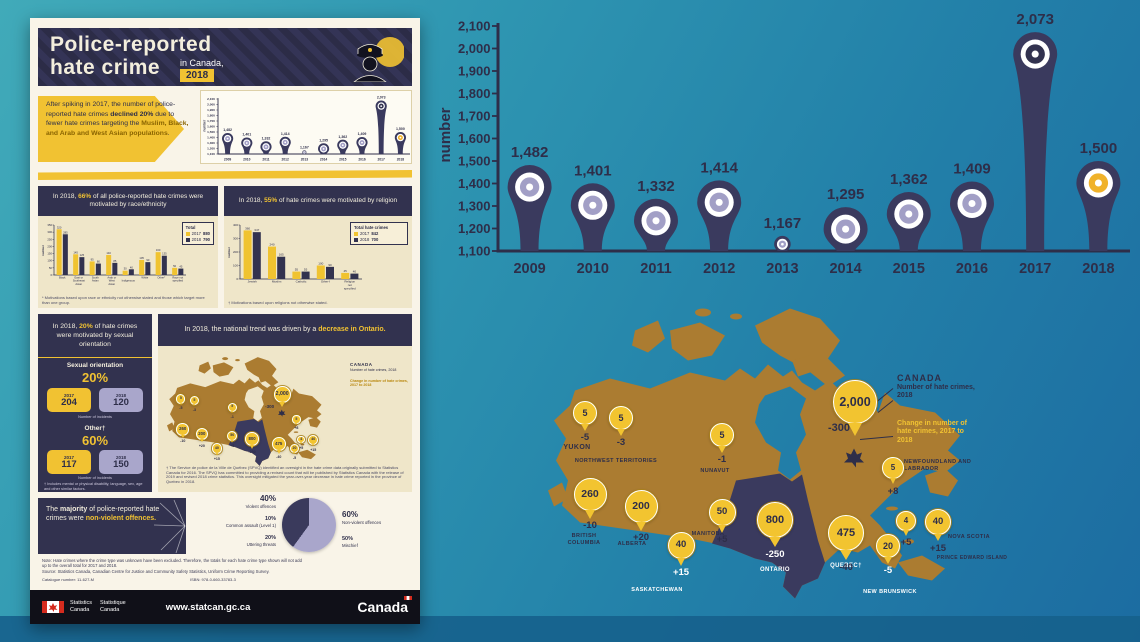 This screenshot has height=642, width=1140. What do you see at coordinates (158, 250) in the screenshot?
I see `bar-value-label: 160` at bounding box center [158, 250].